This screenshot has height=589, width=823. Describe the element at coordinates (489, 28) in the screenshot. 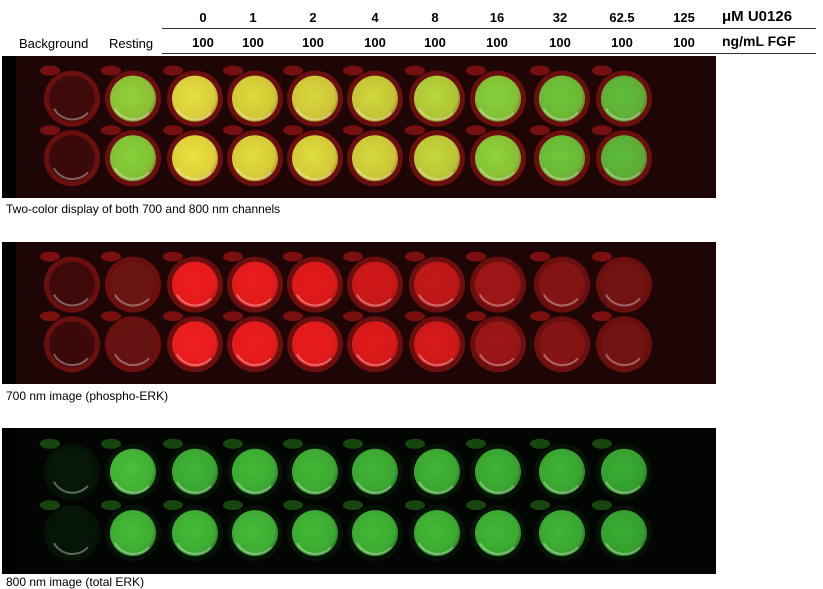

I see `header-divider-top` at that location.